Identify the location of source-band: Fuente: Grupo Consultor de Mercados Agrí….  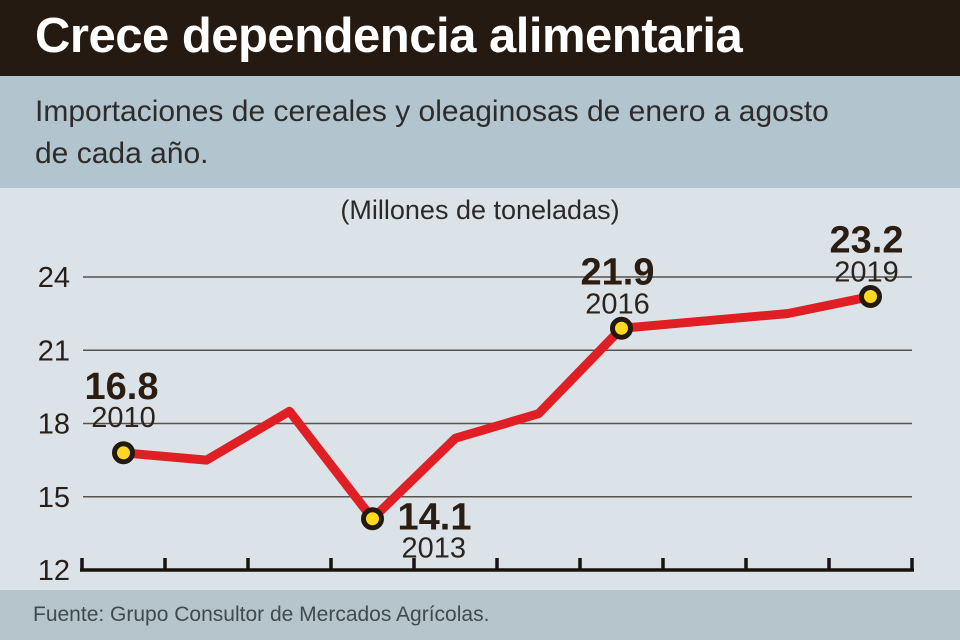
(480, 615).